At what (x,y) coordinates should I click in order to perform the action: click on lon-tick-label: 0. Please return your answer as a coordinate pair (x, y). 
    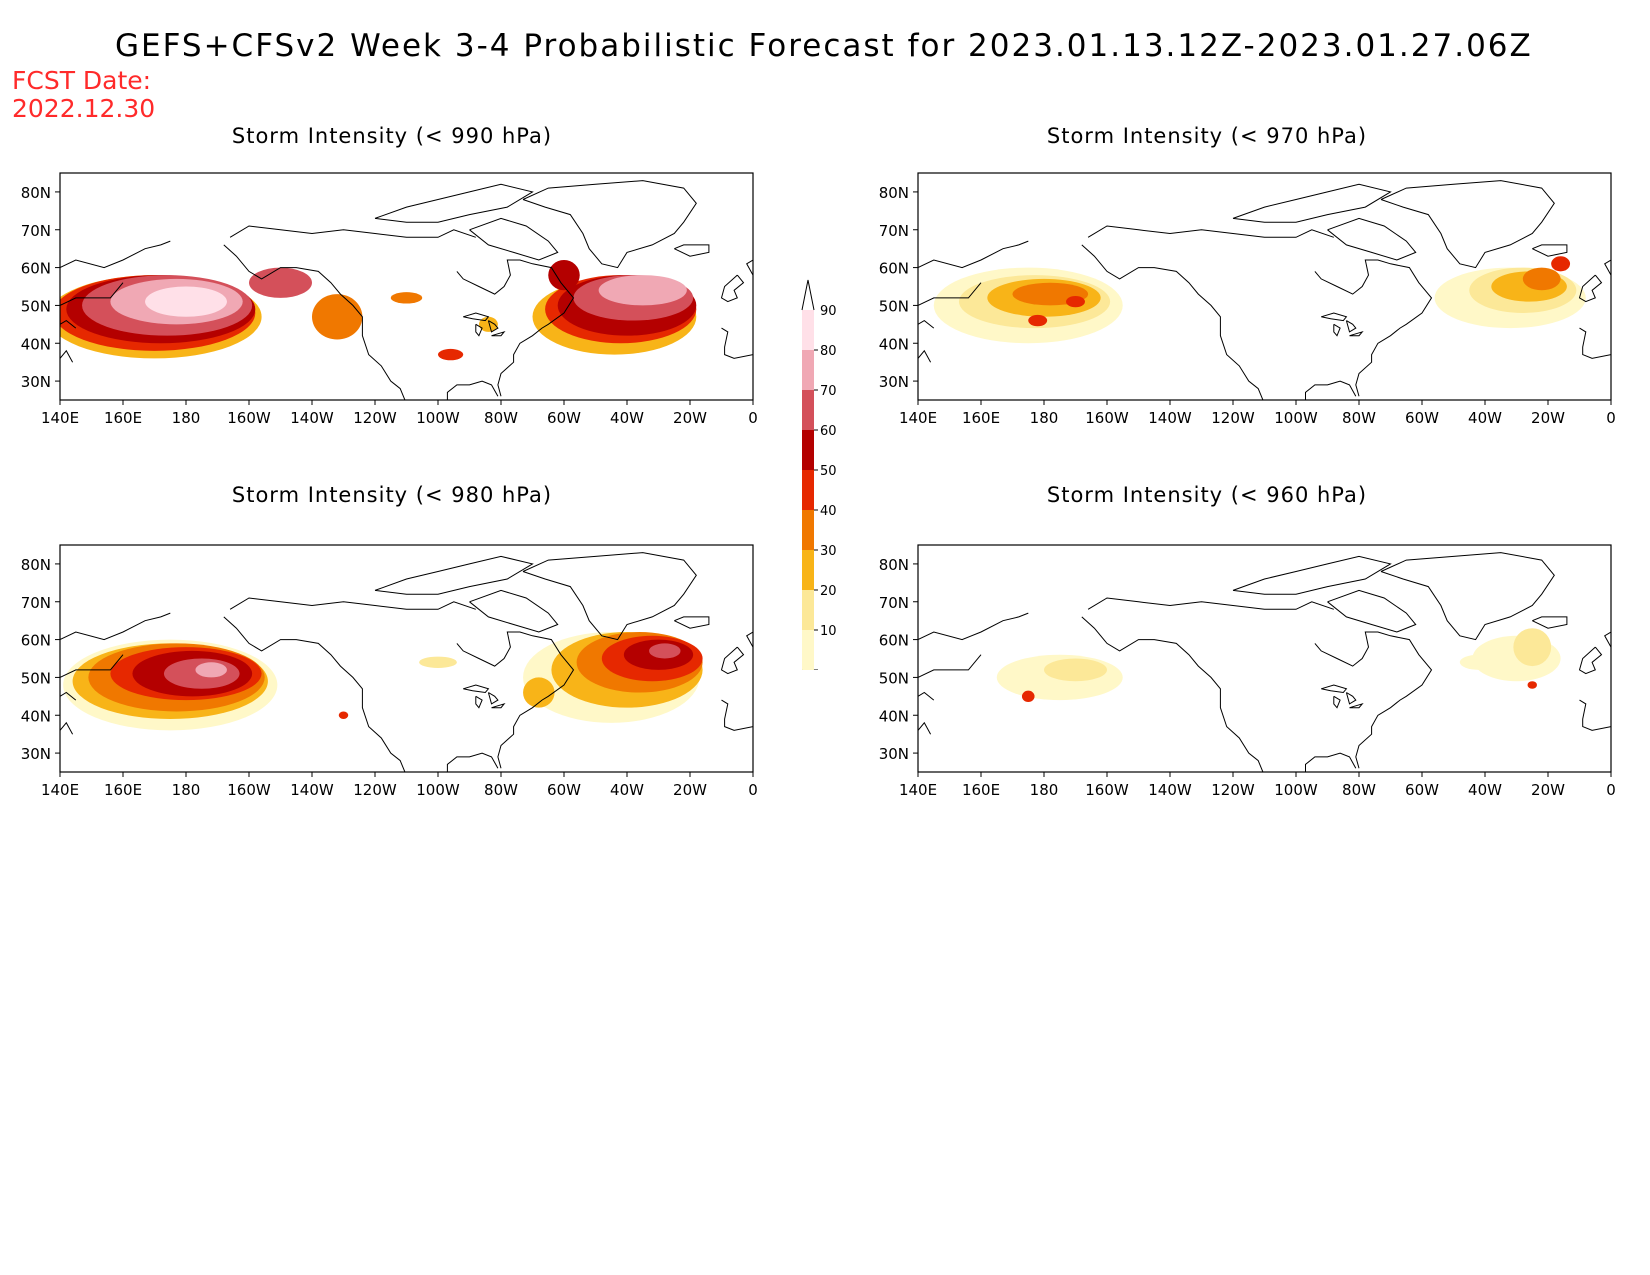
    Looking at the image, I should click on (753, 790).